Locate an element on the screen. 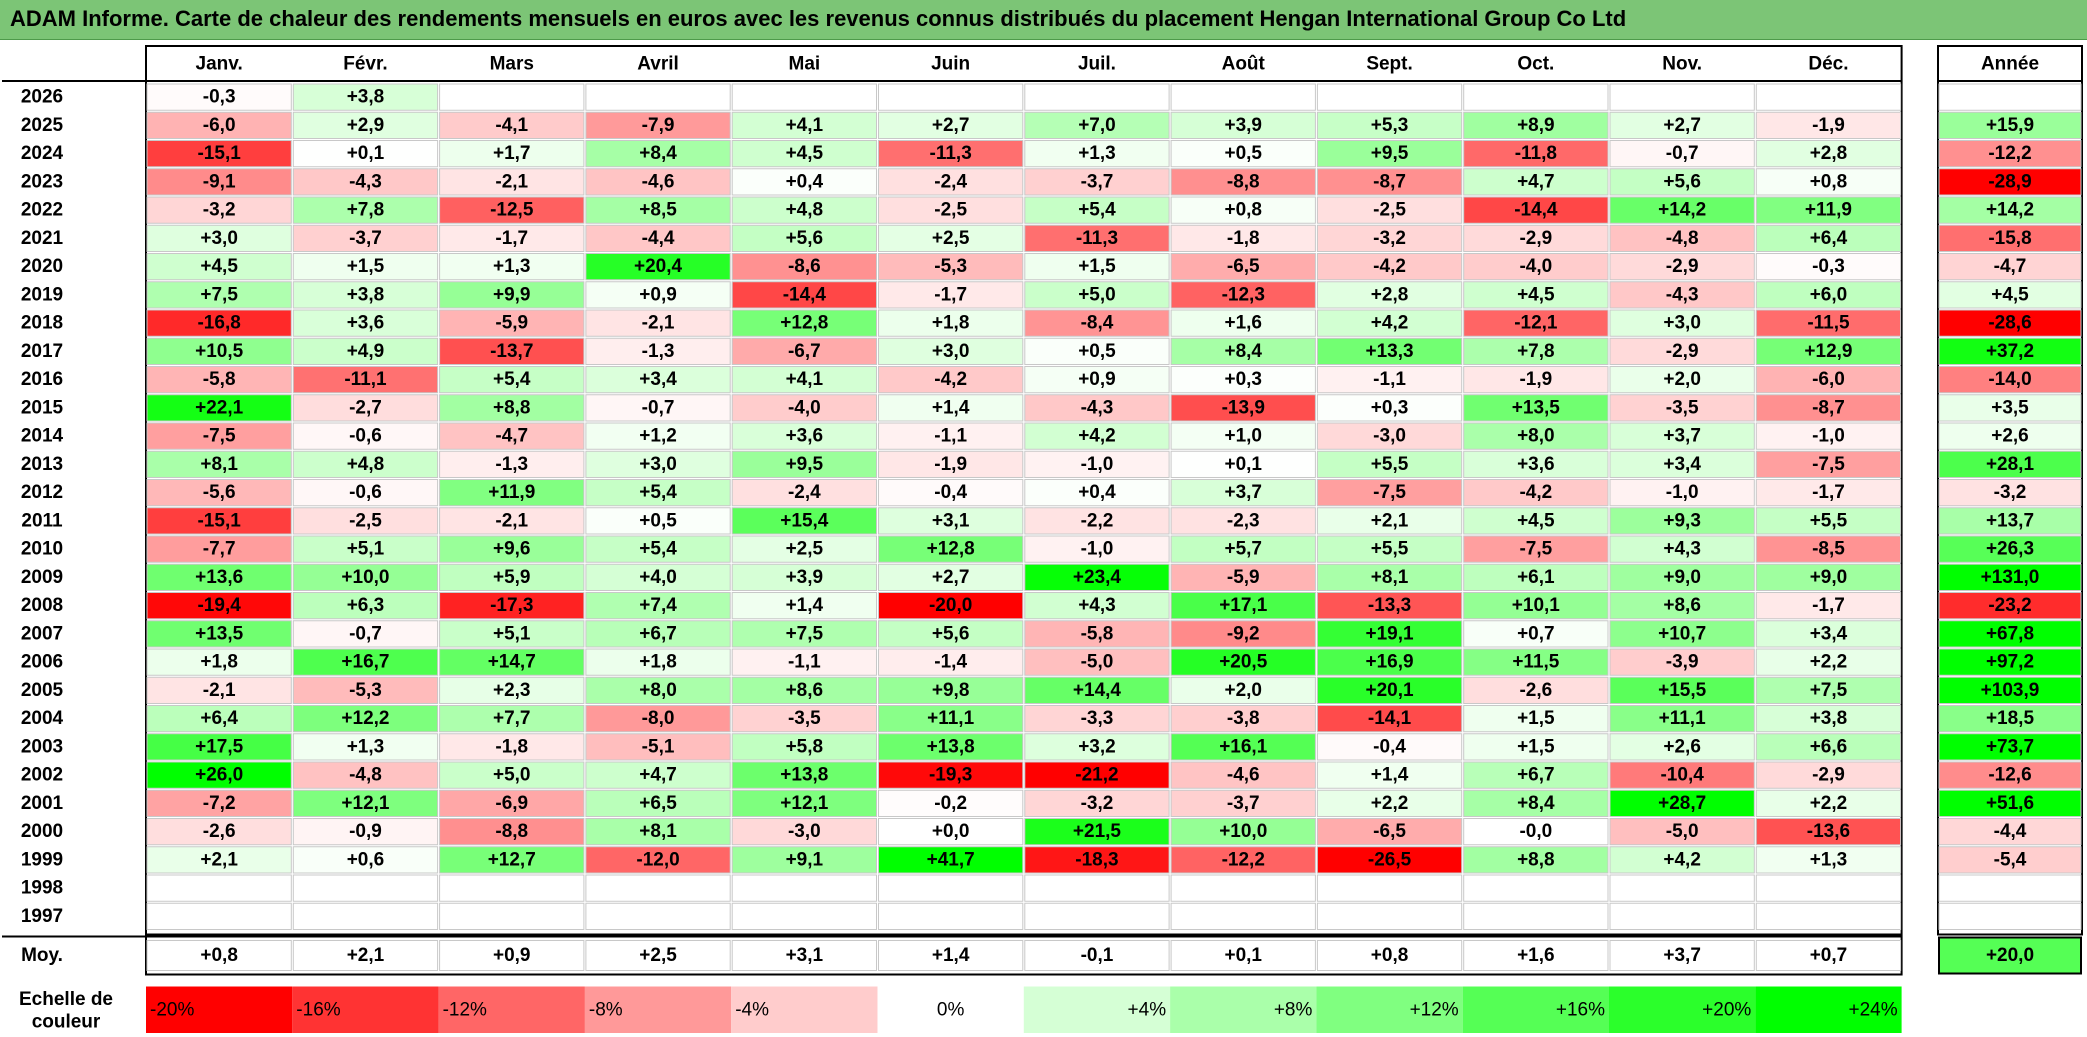 The width and height of the screenshot is (2087, 1037). cell-value: +6,5 is located at coordinates (658, 803).